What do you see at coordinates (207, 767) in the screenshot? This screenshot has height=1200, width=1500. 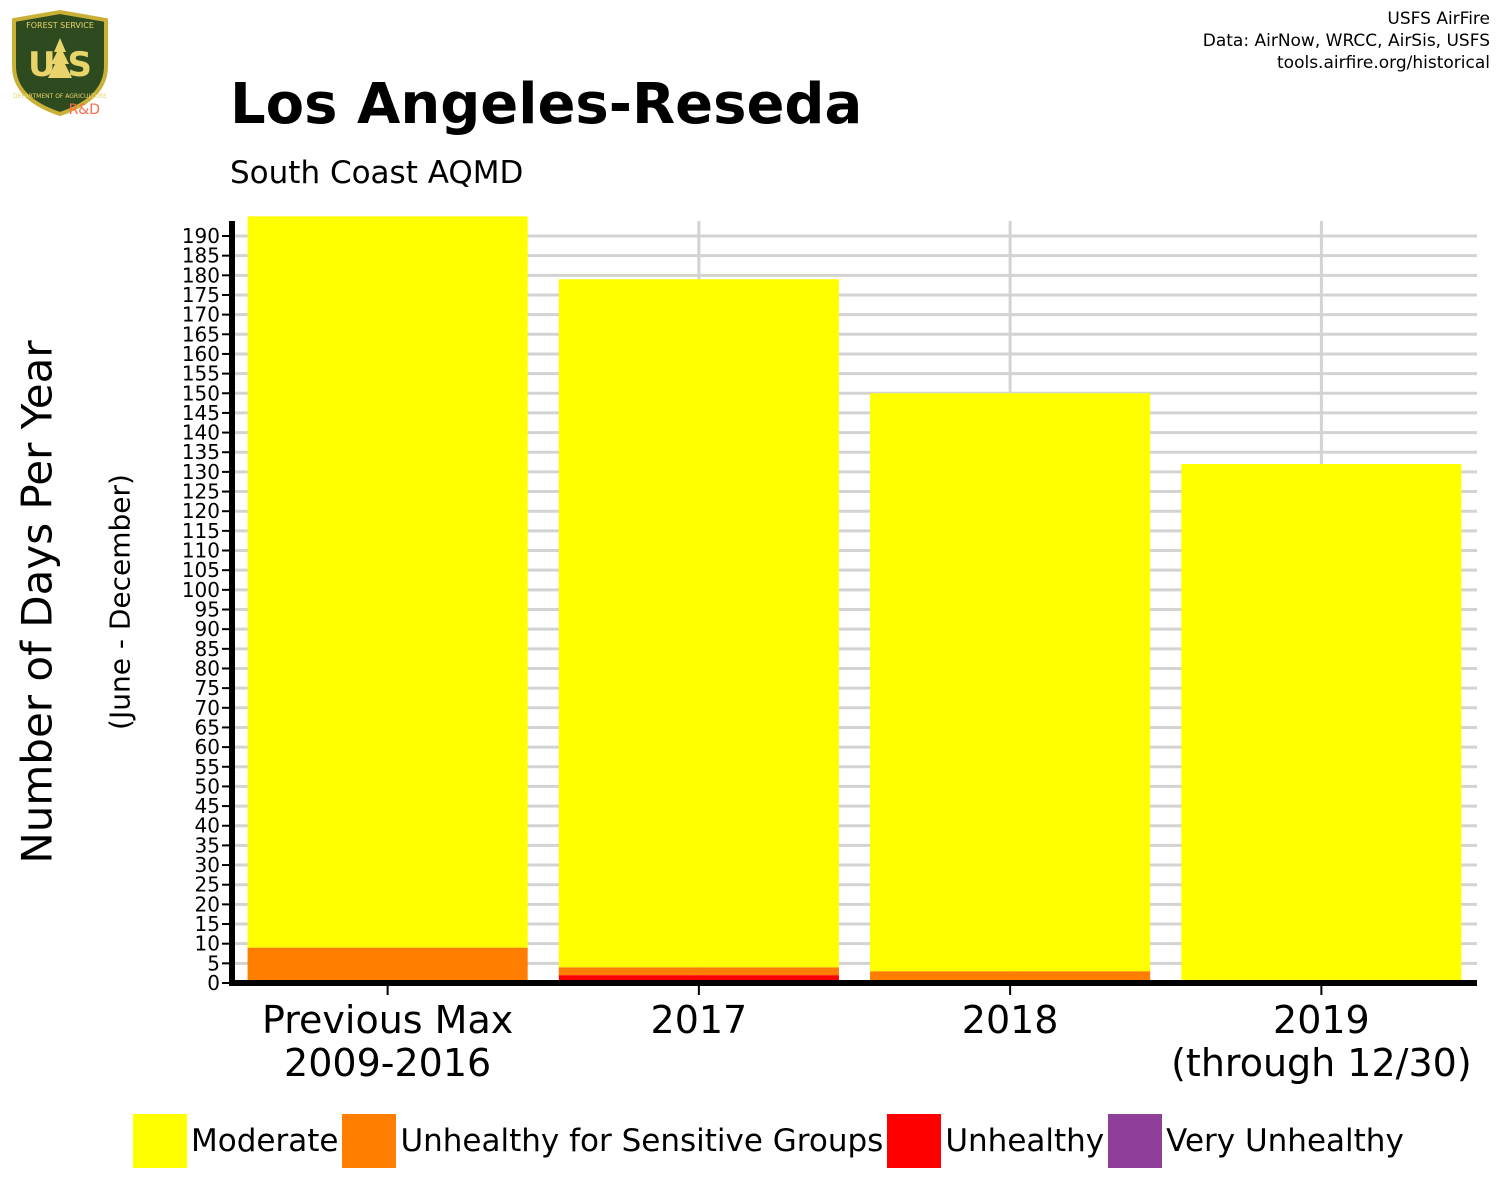 I see `y-tick-label: 55` at bounding box center [207, 767].